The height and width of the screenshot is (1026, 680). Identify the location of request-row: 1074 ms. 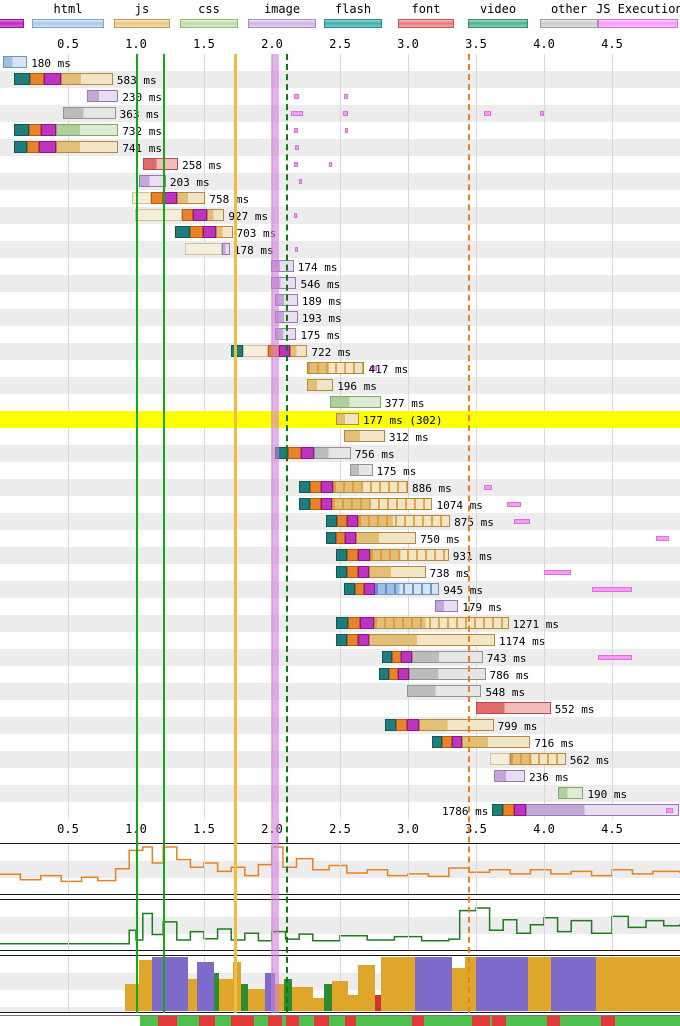
(340, 504).